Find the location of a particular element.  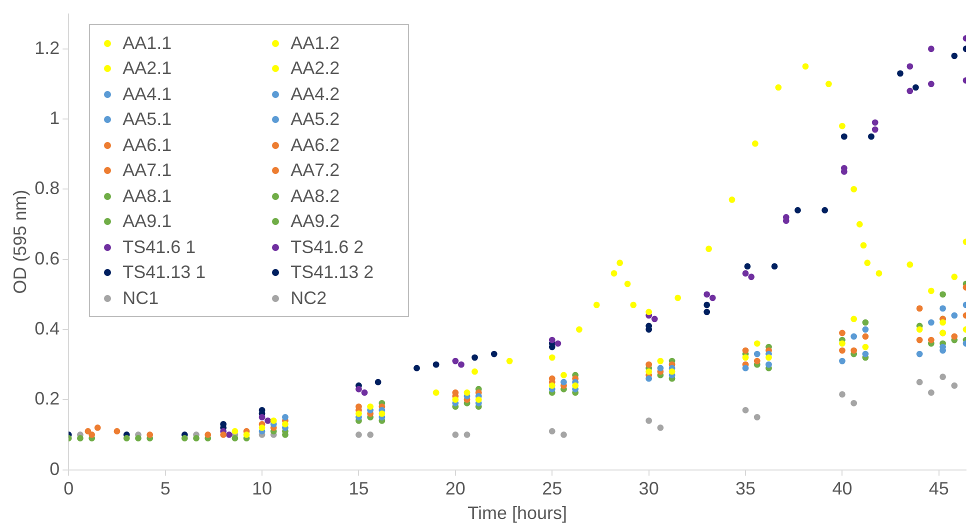

x-tick-label: 35 is located at coordinates (746, 488).